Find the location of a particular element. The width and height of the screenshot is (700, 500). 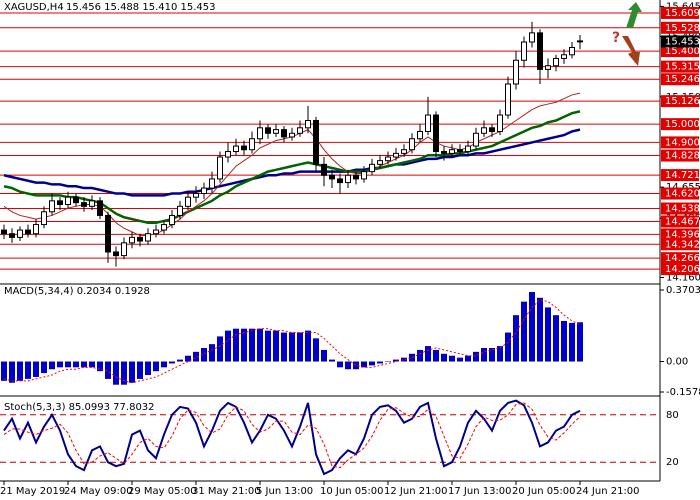

level-label: 14.467 is located at coordinates (682, 221).